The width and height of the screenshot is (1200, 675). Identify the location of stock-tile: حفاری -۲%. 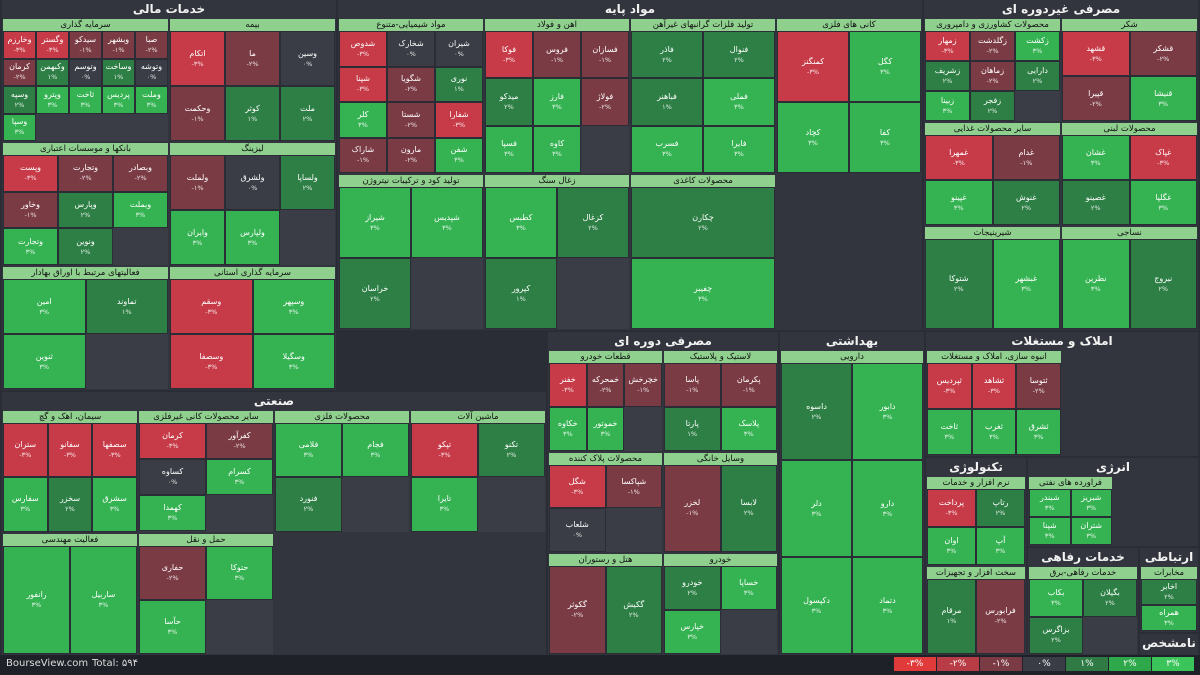
(172, 572).